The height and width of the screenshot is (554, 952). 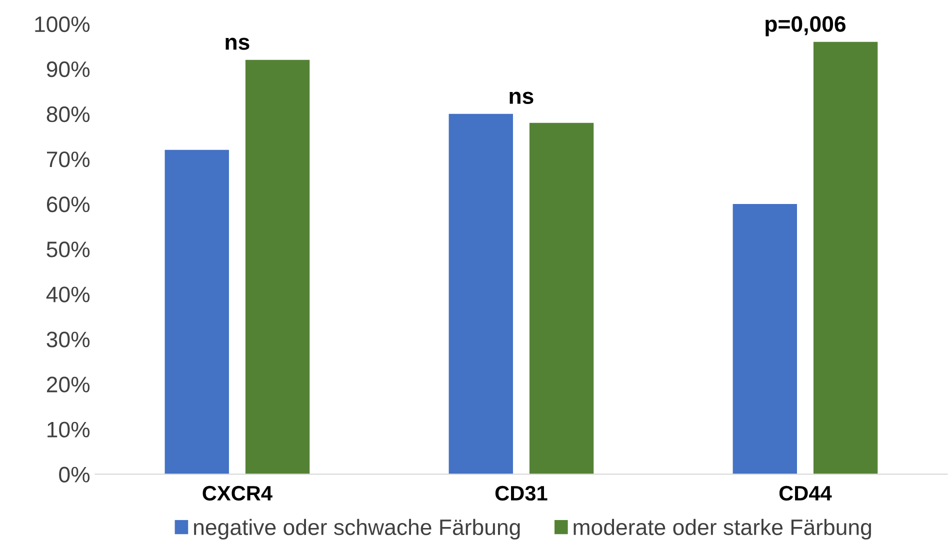 What do you see at coordinates (68, 204) in the screenshot?
I see `y-tick-label: 60%` at bounding box center [68, 204].